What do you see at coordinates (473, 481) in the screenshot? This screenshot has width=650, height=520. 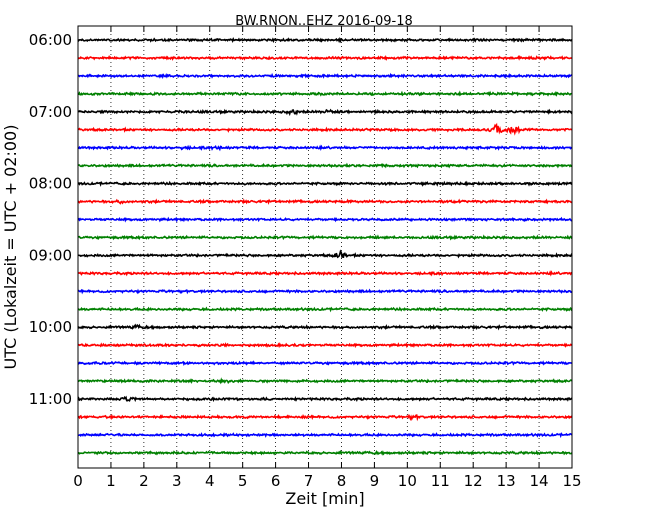 I see `x-tick-label: 12` at bounding box center [473, 481].